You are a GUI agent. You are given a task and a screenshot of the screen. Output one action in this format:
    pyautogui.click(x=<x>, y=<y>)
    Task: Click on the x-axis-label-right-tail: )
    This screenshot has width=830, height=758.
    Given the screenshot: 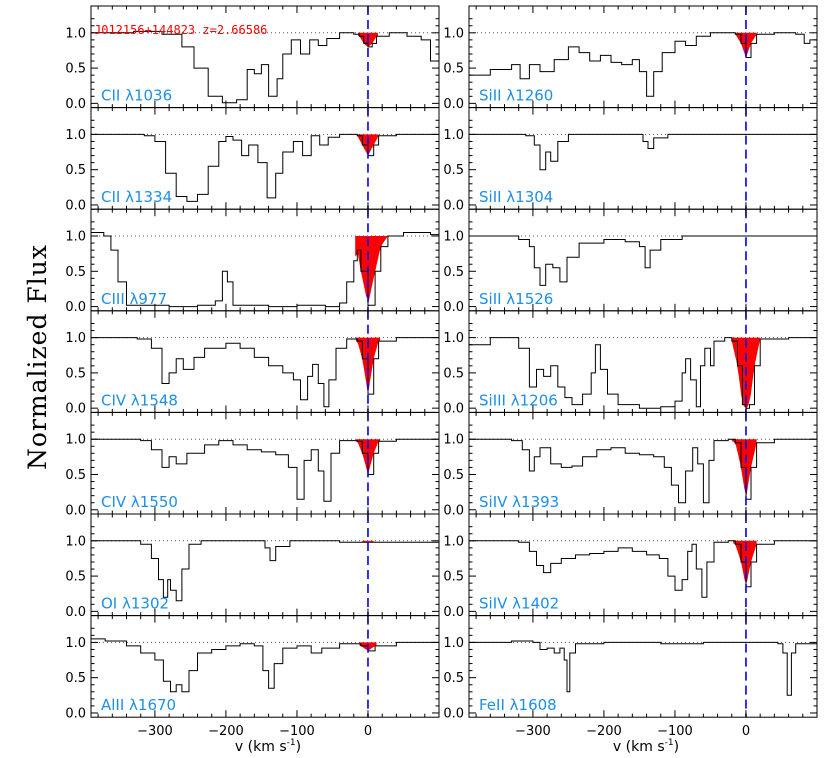 What is the action you would take?
    pyautogui.click(x=676, y=747)
    